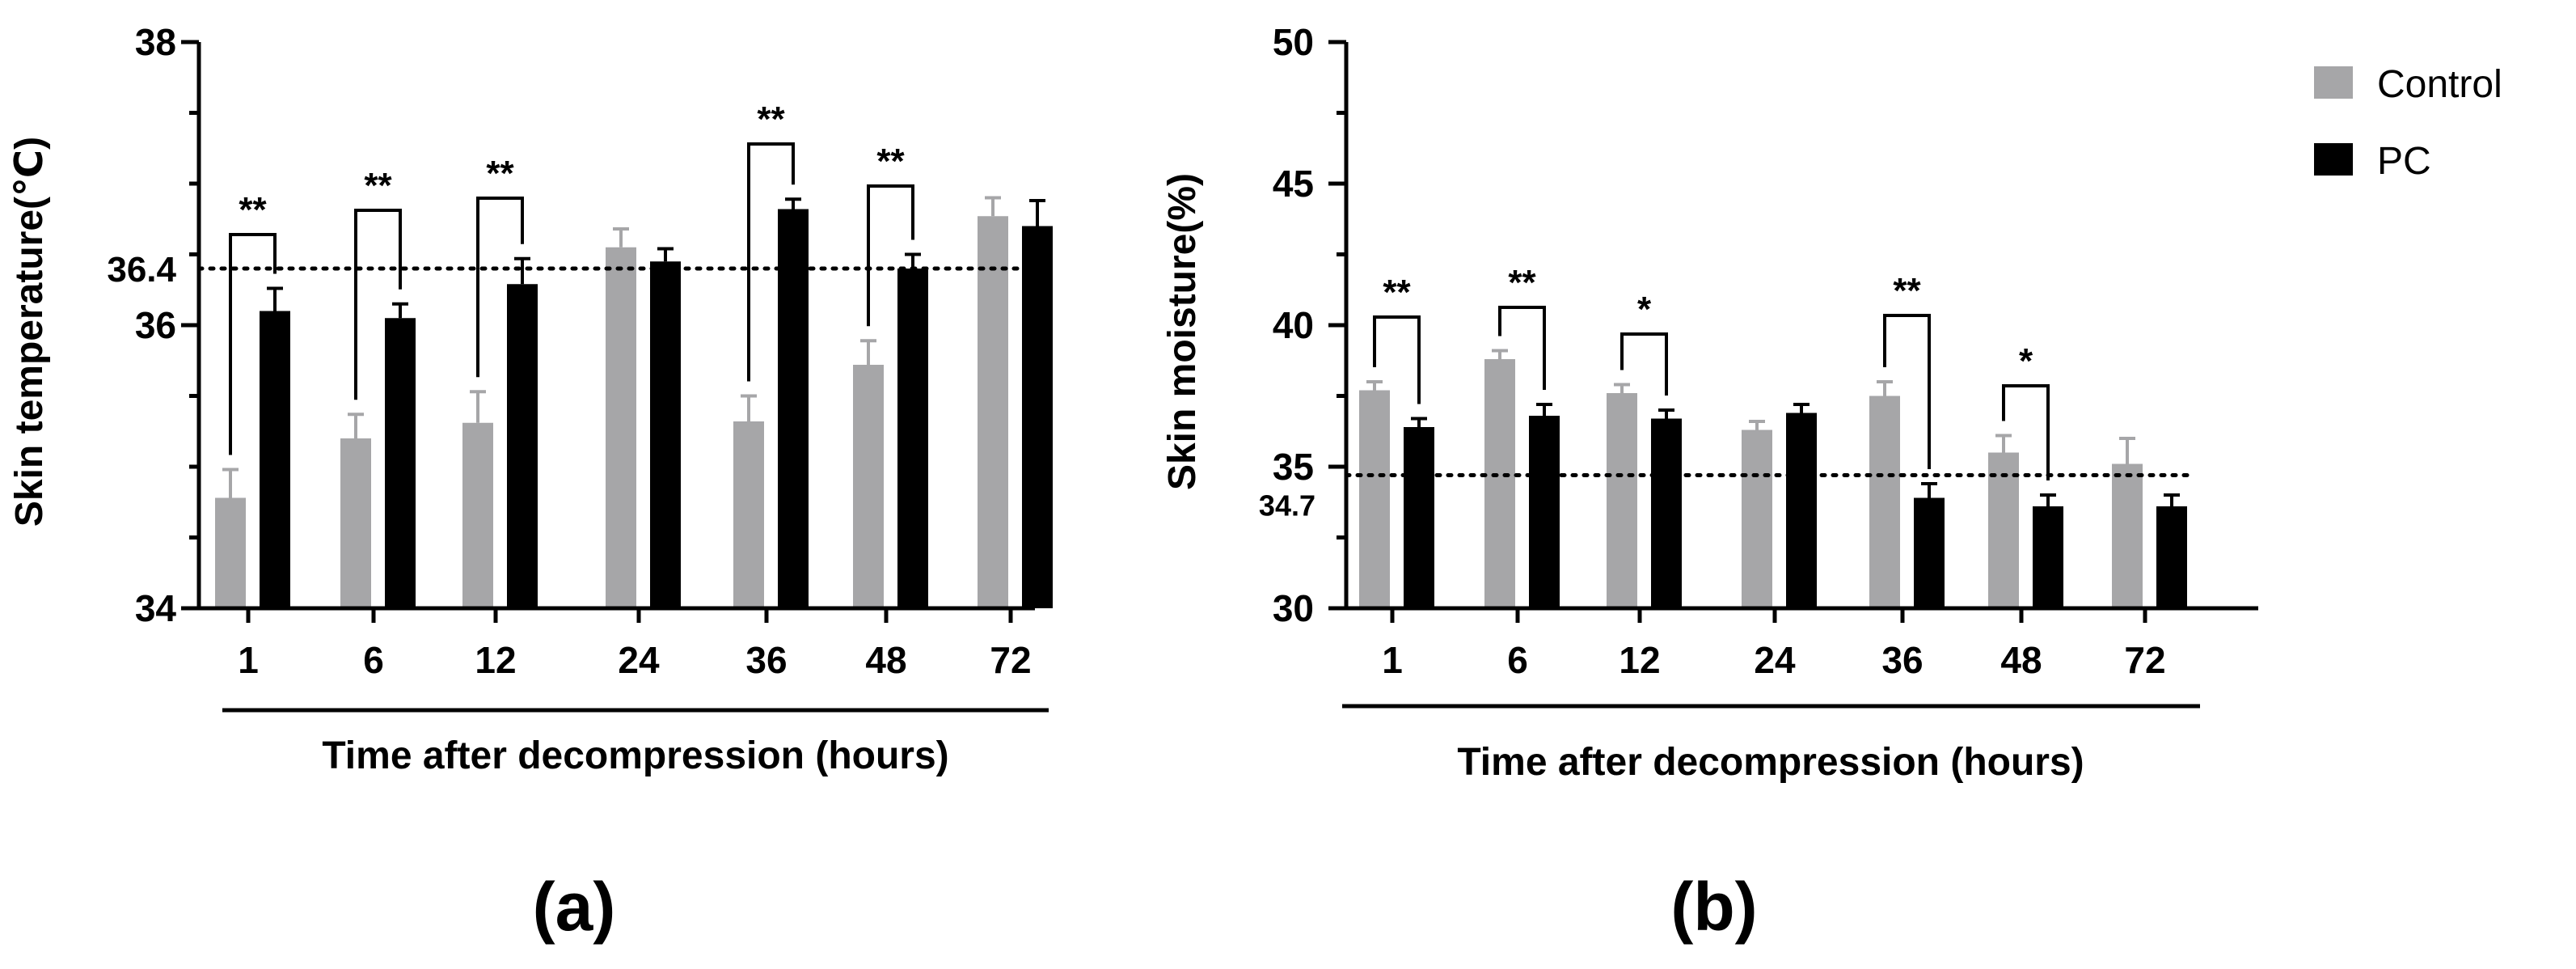 The width and height of the screenshot is (2576, 969). What do you see at coordinates (1287, 506) in the screenshot?
I see `reference-label: 34.7` at bounding box center [1287, 506].